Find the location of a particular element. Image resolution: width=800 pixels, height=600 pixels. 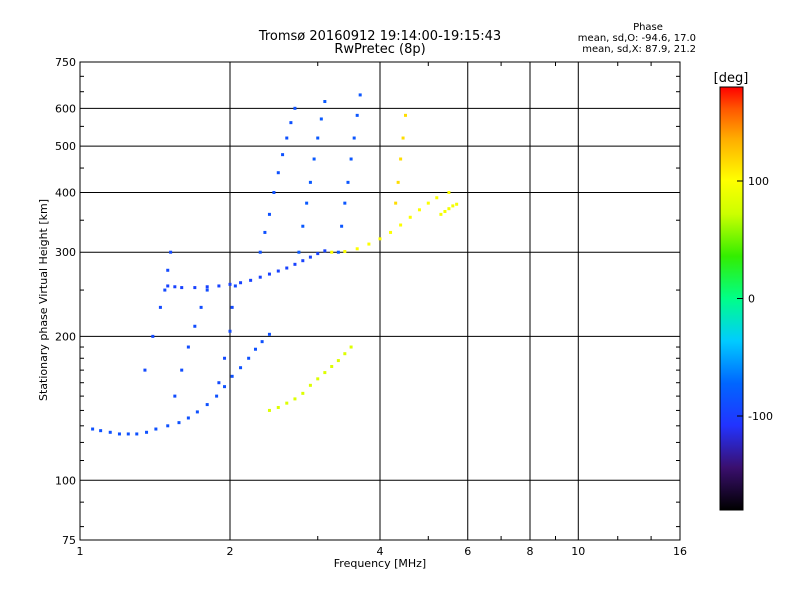

y-axis-label: Stationary phase Virtual Height [km] is located at coordinates (43, 300).